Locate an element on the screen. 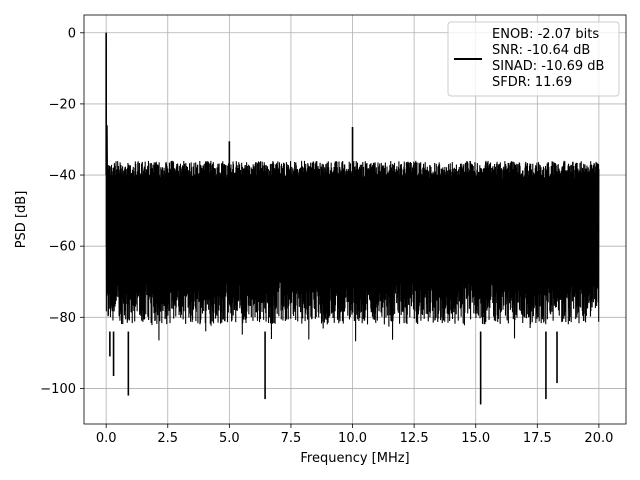  x-tick-label: 10.0 is located at coordinates (352, 438).